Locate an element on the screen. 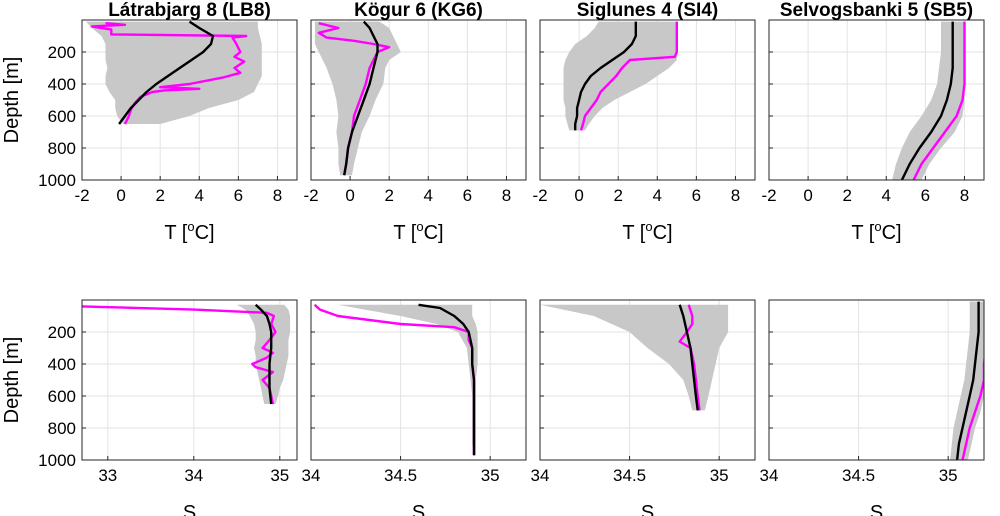 The image size is (1000, 516). panel-5: 33 34 35 200 400 600 800 1000 S Depth [m] is located at coordinates (149, 407).